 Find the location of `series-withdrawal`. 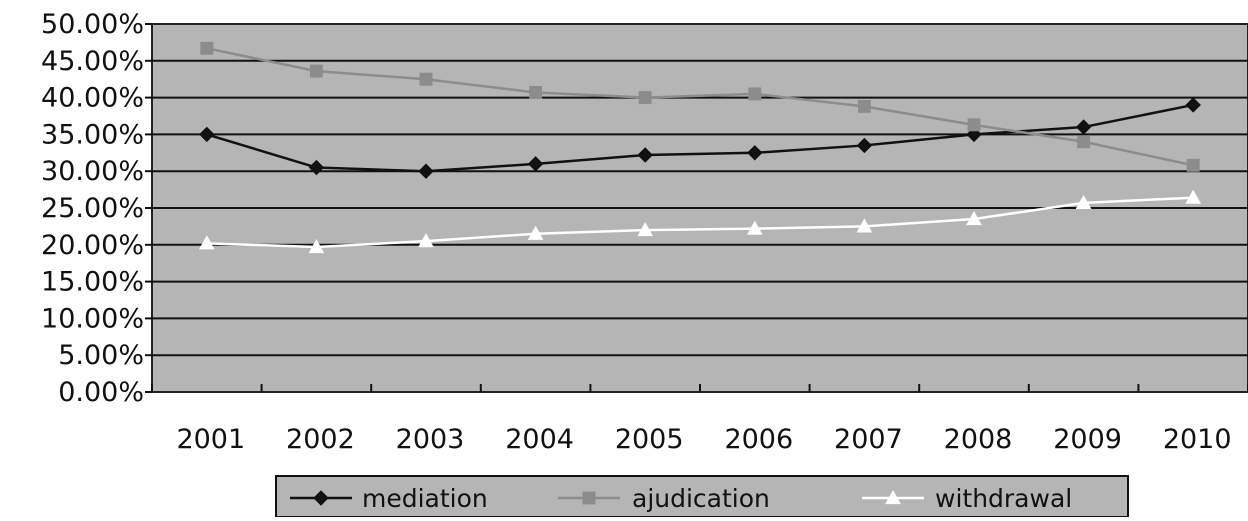

series-withdrawal is located at coordinates (700, 221).